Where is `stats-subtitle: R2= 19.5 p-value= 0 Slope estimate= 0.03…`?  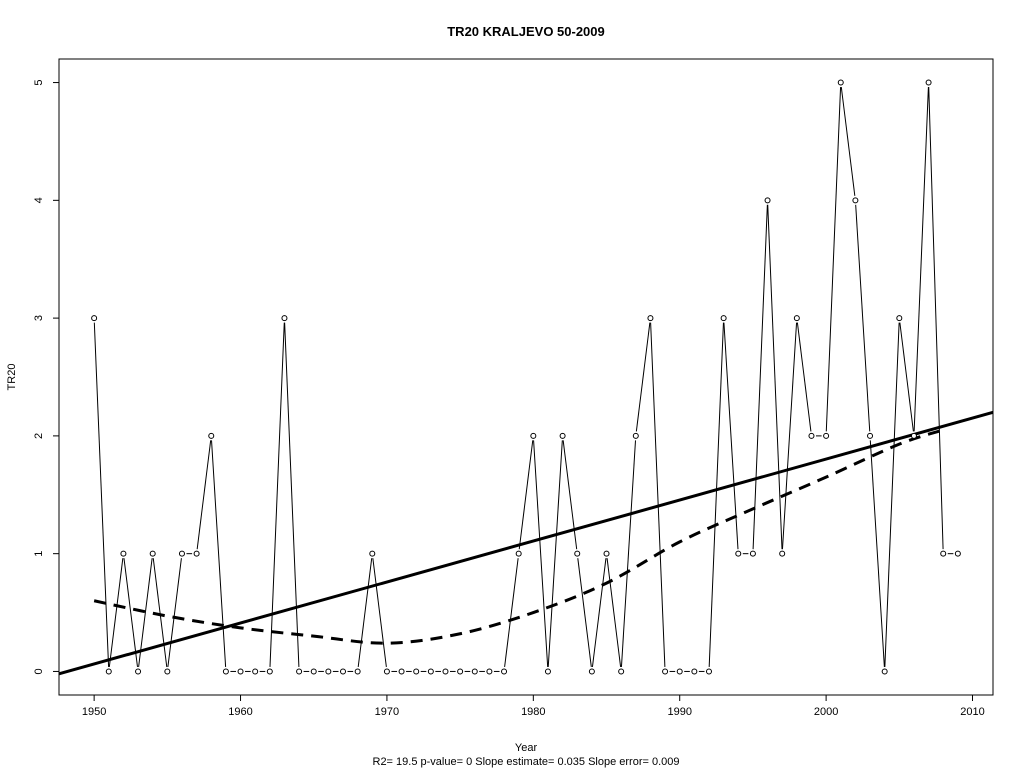 stats-subtitle: R2= 19.5 p-value= 0 Slope estimate= 0.03… is located at coordinates (526, 762).